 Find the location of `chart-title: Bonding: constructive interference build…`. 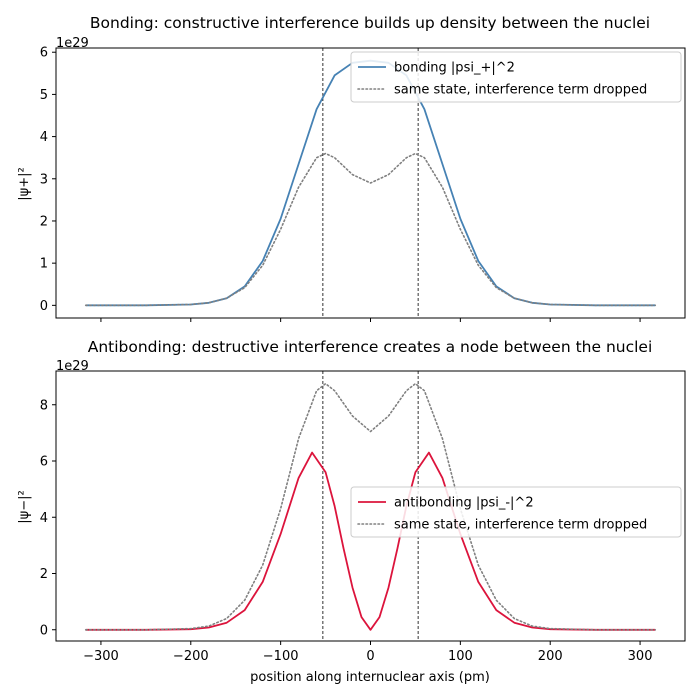

chart-title: Bonding: constructive interference build… is located at coordinates (370, 23).